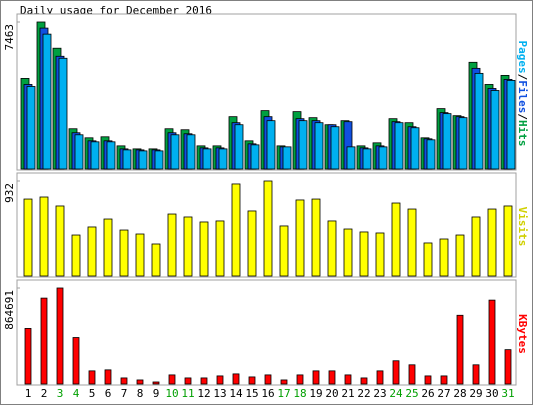 This screenshot has height=405, width=533. What do you see at coordinates (92, 393) in the screenshot?
I see `x-tick-label: 5` at bounding box center [92, 393].